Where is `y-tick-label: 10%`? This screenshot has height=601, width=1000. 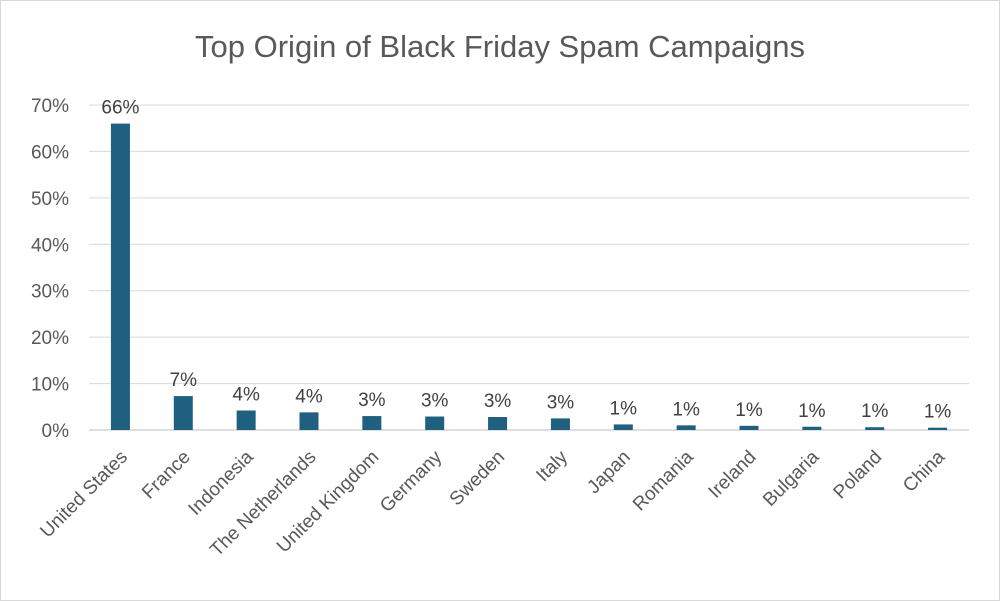
y-tick-label: 10% is located at coordinates (50, 385).